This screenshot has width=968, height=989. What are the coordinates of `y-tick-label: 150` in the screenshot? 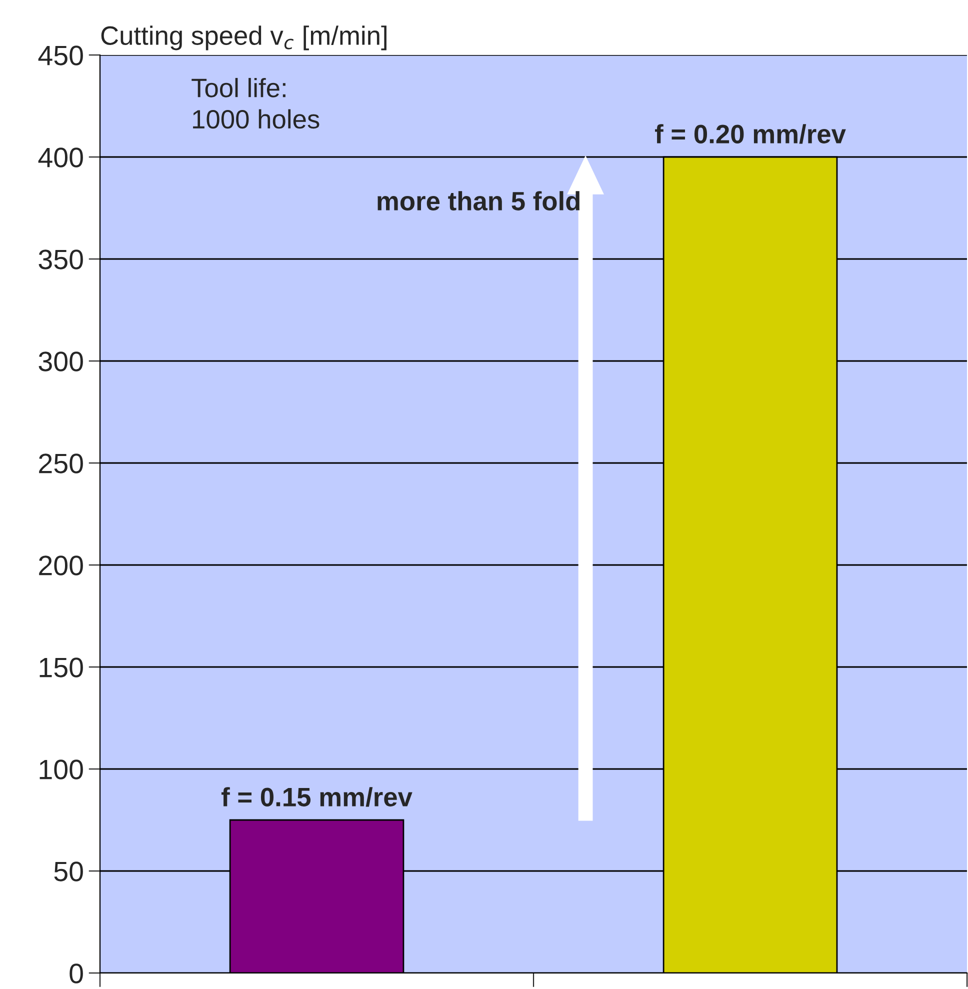 It's located at (61, 668).